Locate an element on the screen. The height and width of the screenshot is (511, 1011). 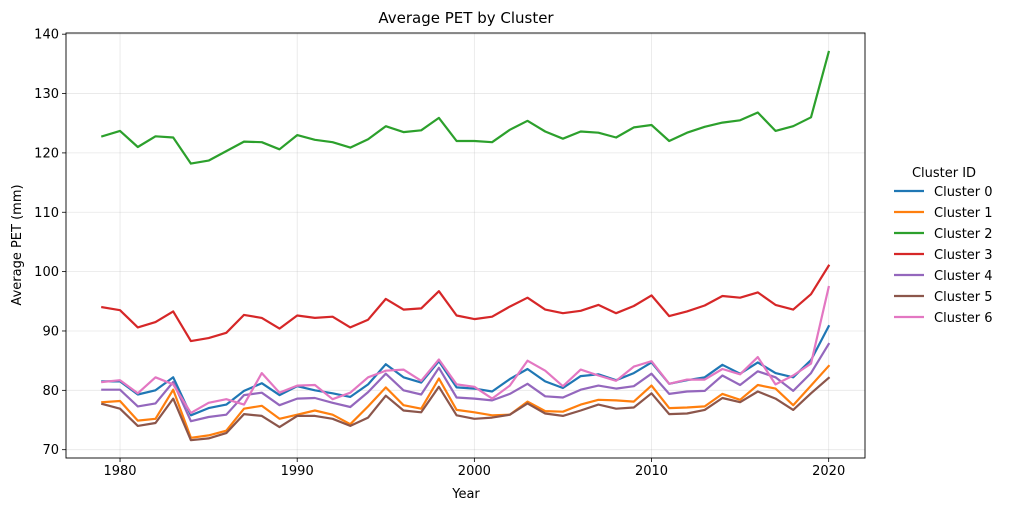
y-tick-label: 70 is located at coordinates (50, 450).